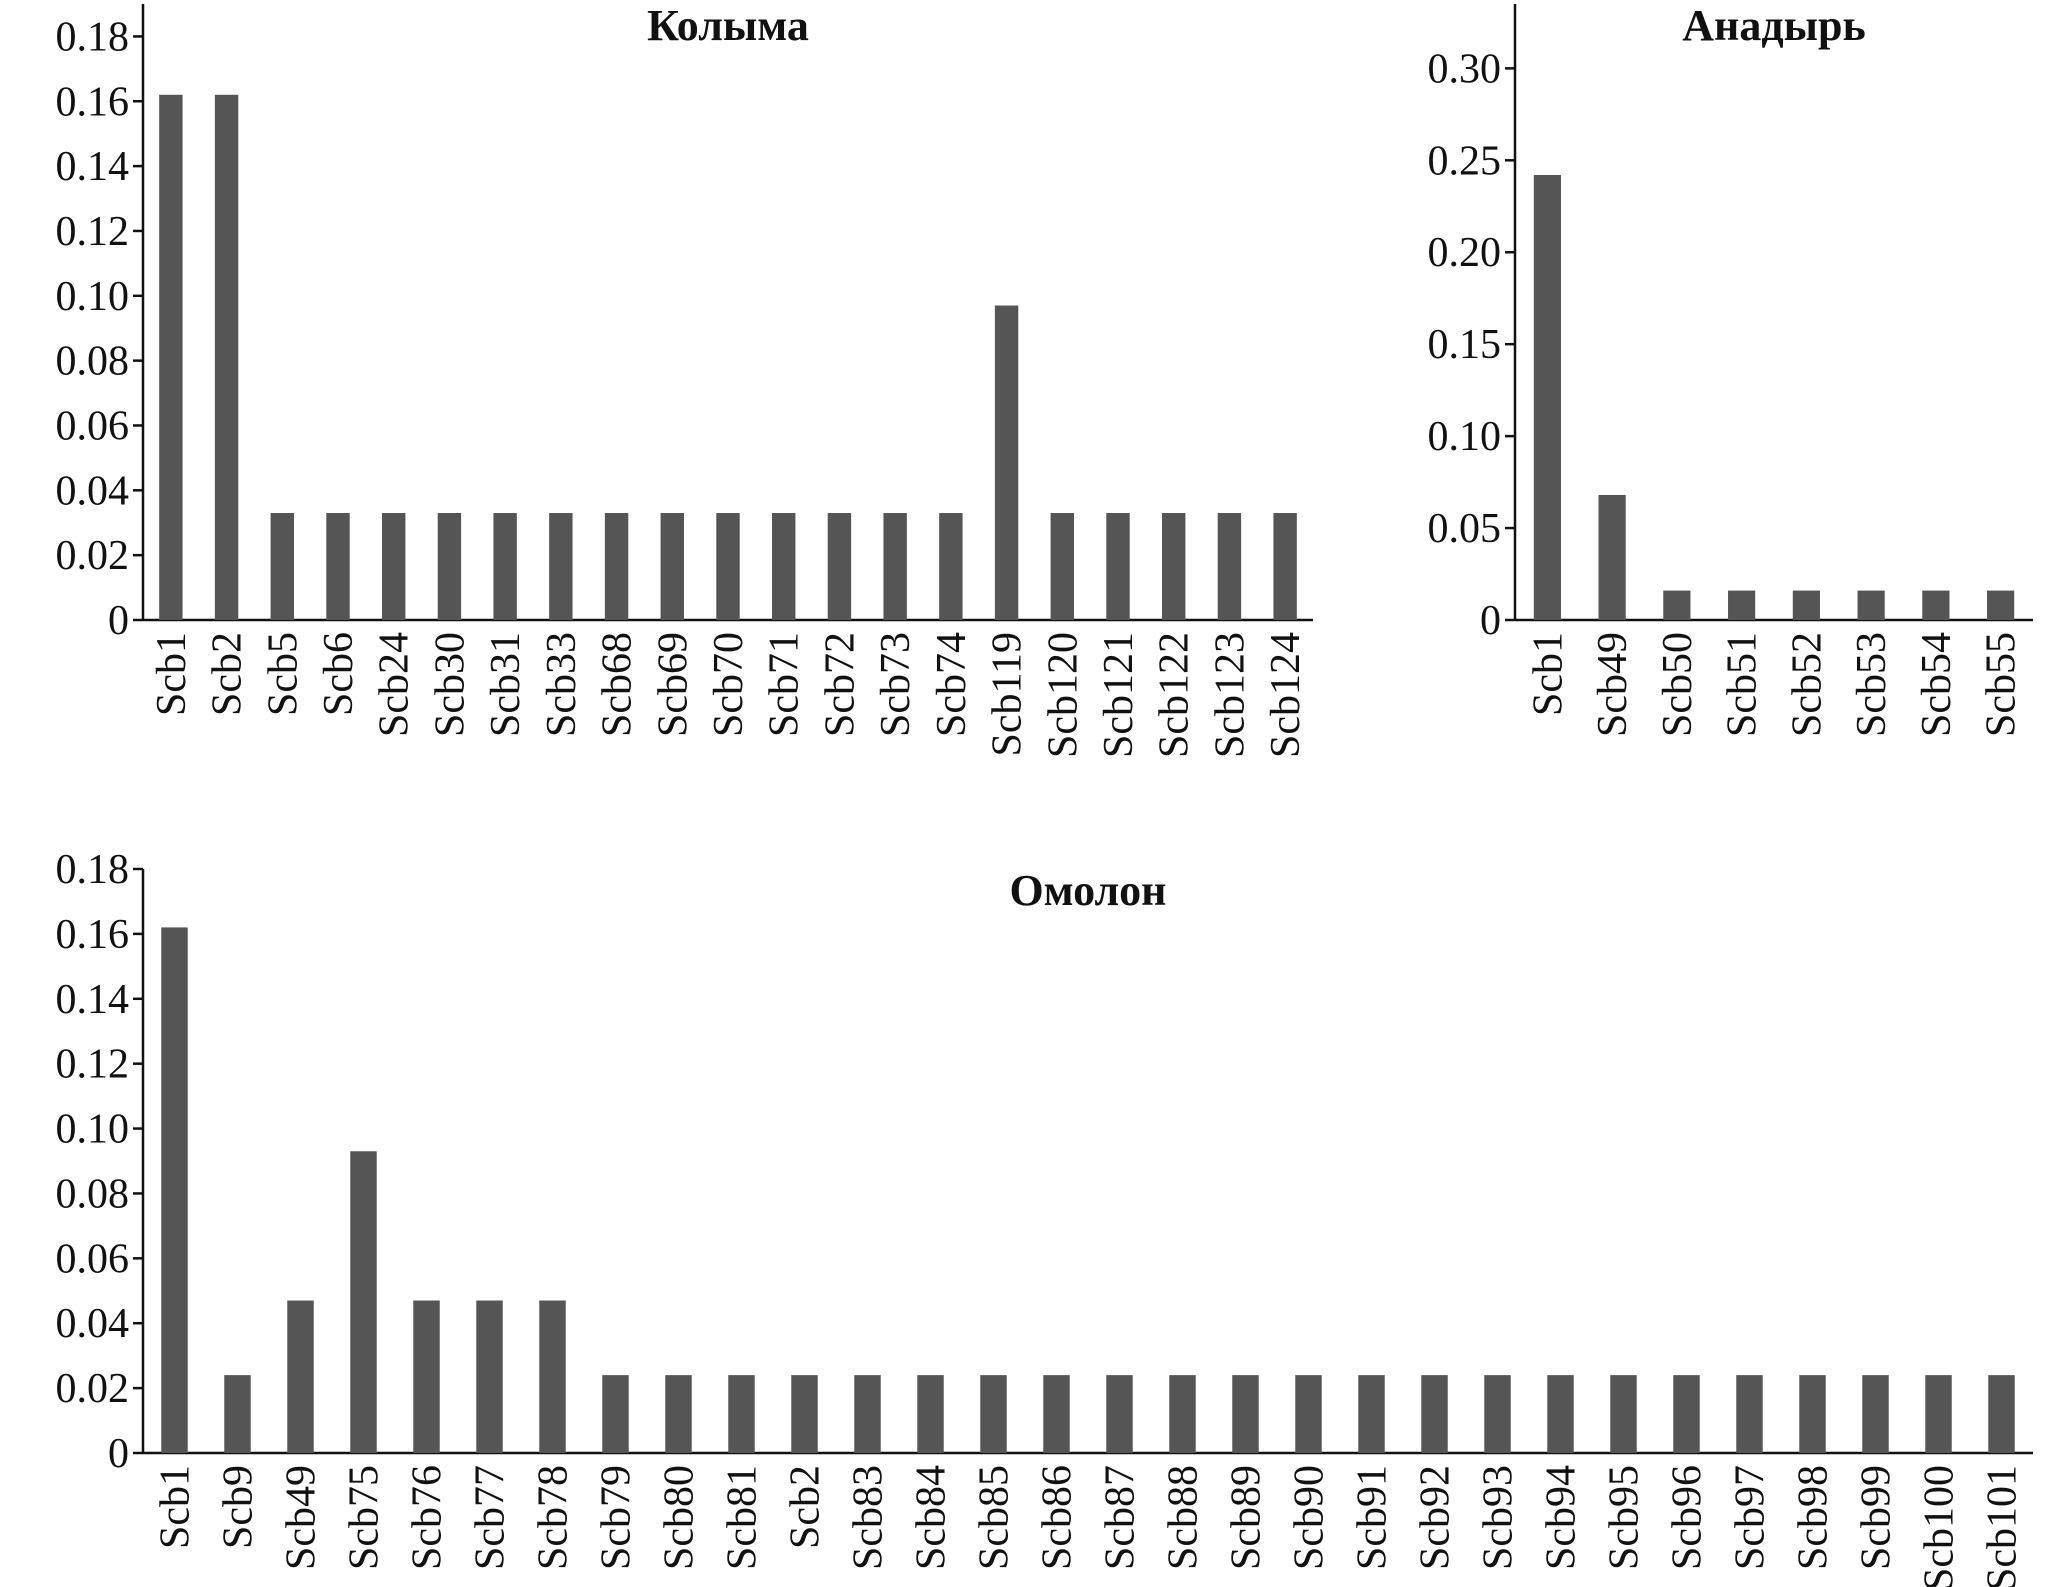  What do you see at coordinates (617, 1517) in the screenshot?
I see `x-tick-label: Scb79` at bounding box center [617, 1517].